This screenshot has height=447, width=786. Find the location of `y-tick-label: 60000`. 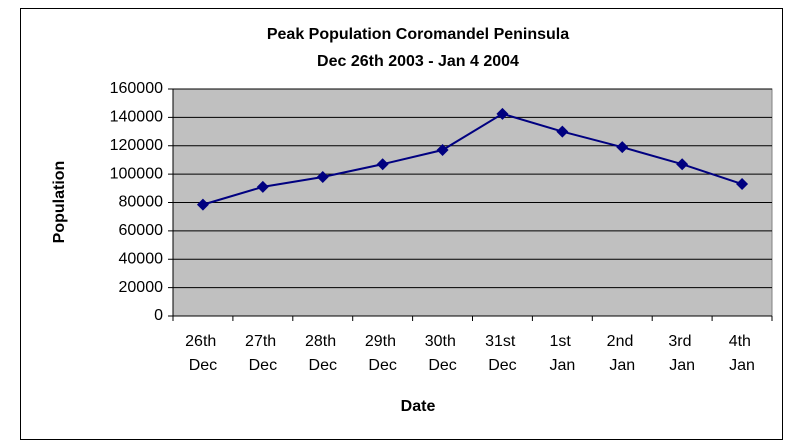

y-tick-label: 60000 is located at coordinates (141, 230).